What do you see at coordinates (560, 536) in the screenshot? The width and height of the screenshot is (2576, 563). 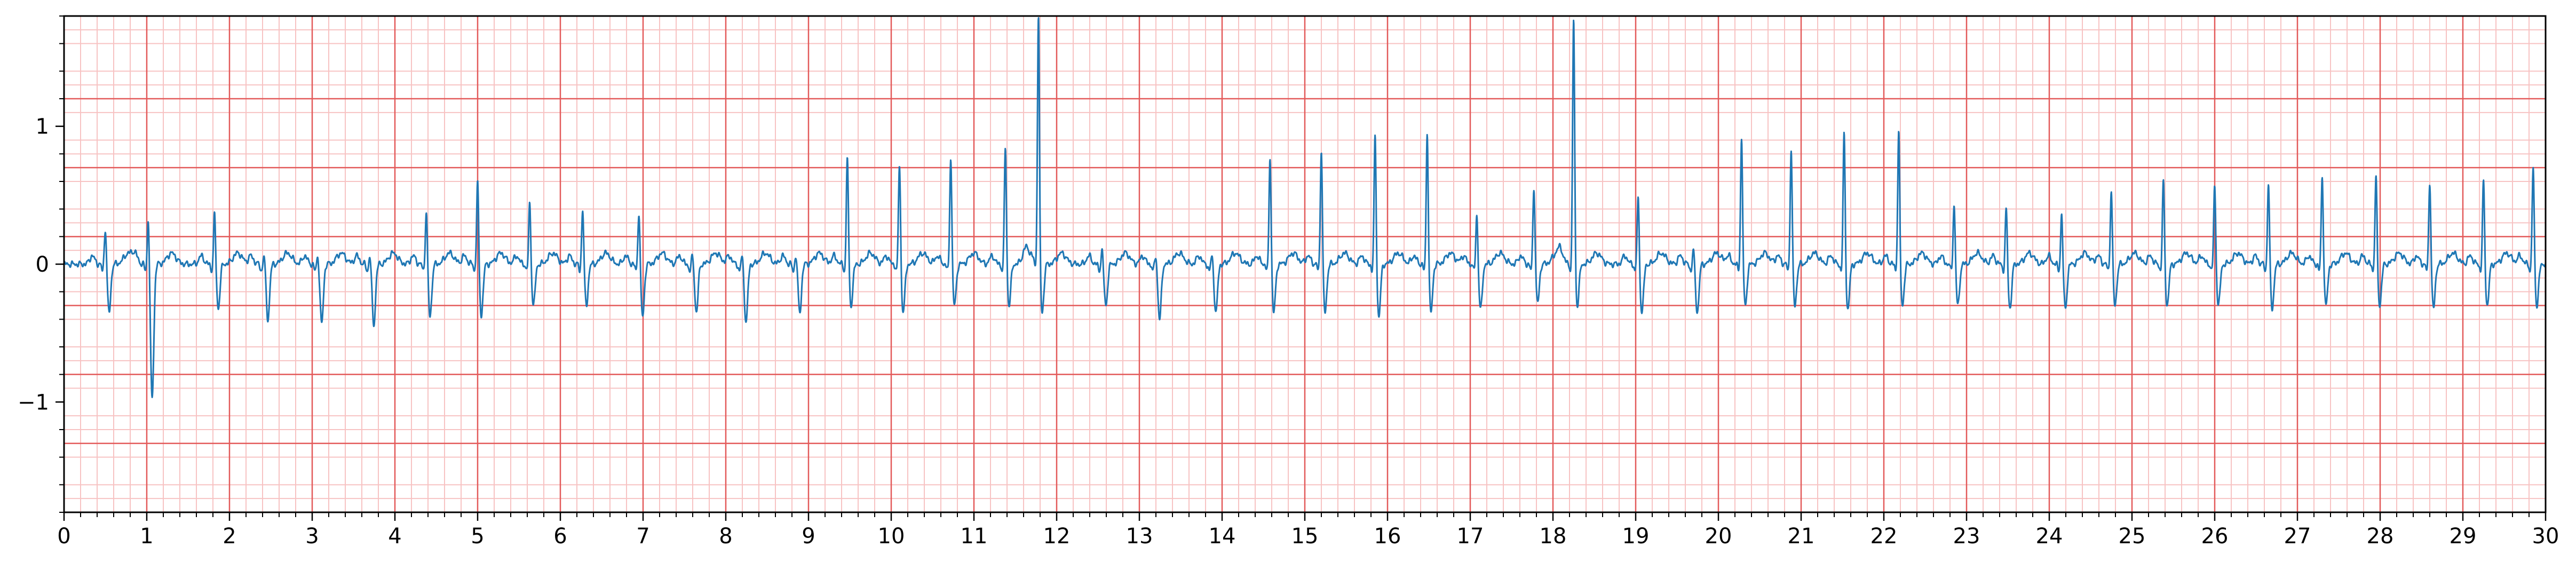 I see `x-tick-label: 6` at bounding box center [560, 536].